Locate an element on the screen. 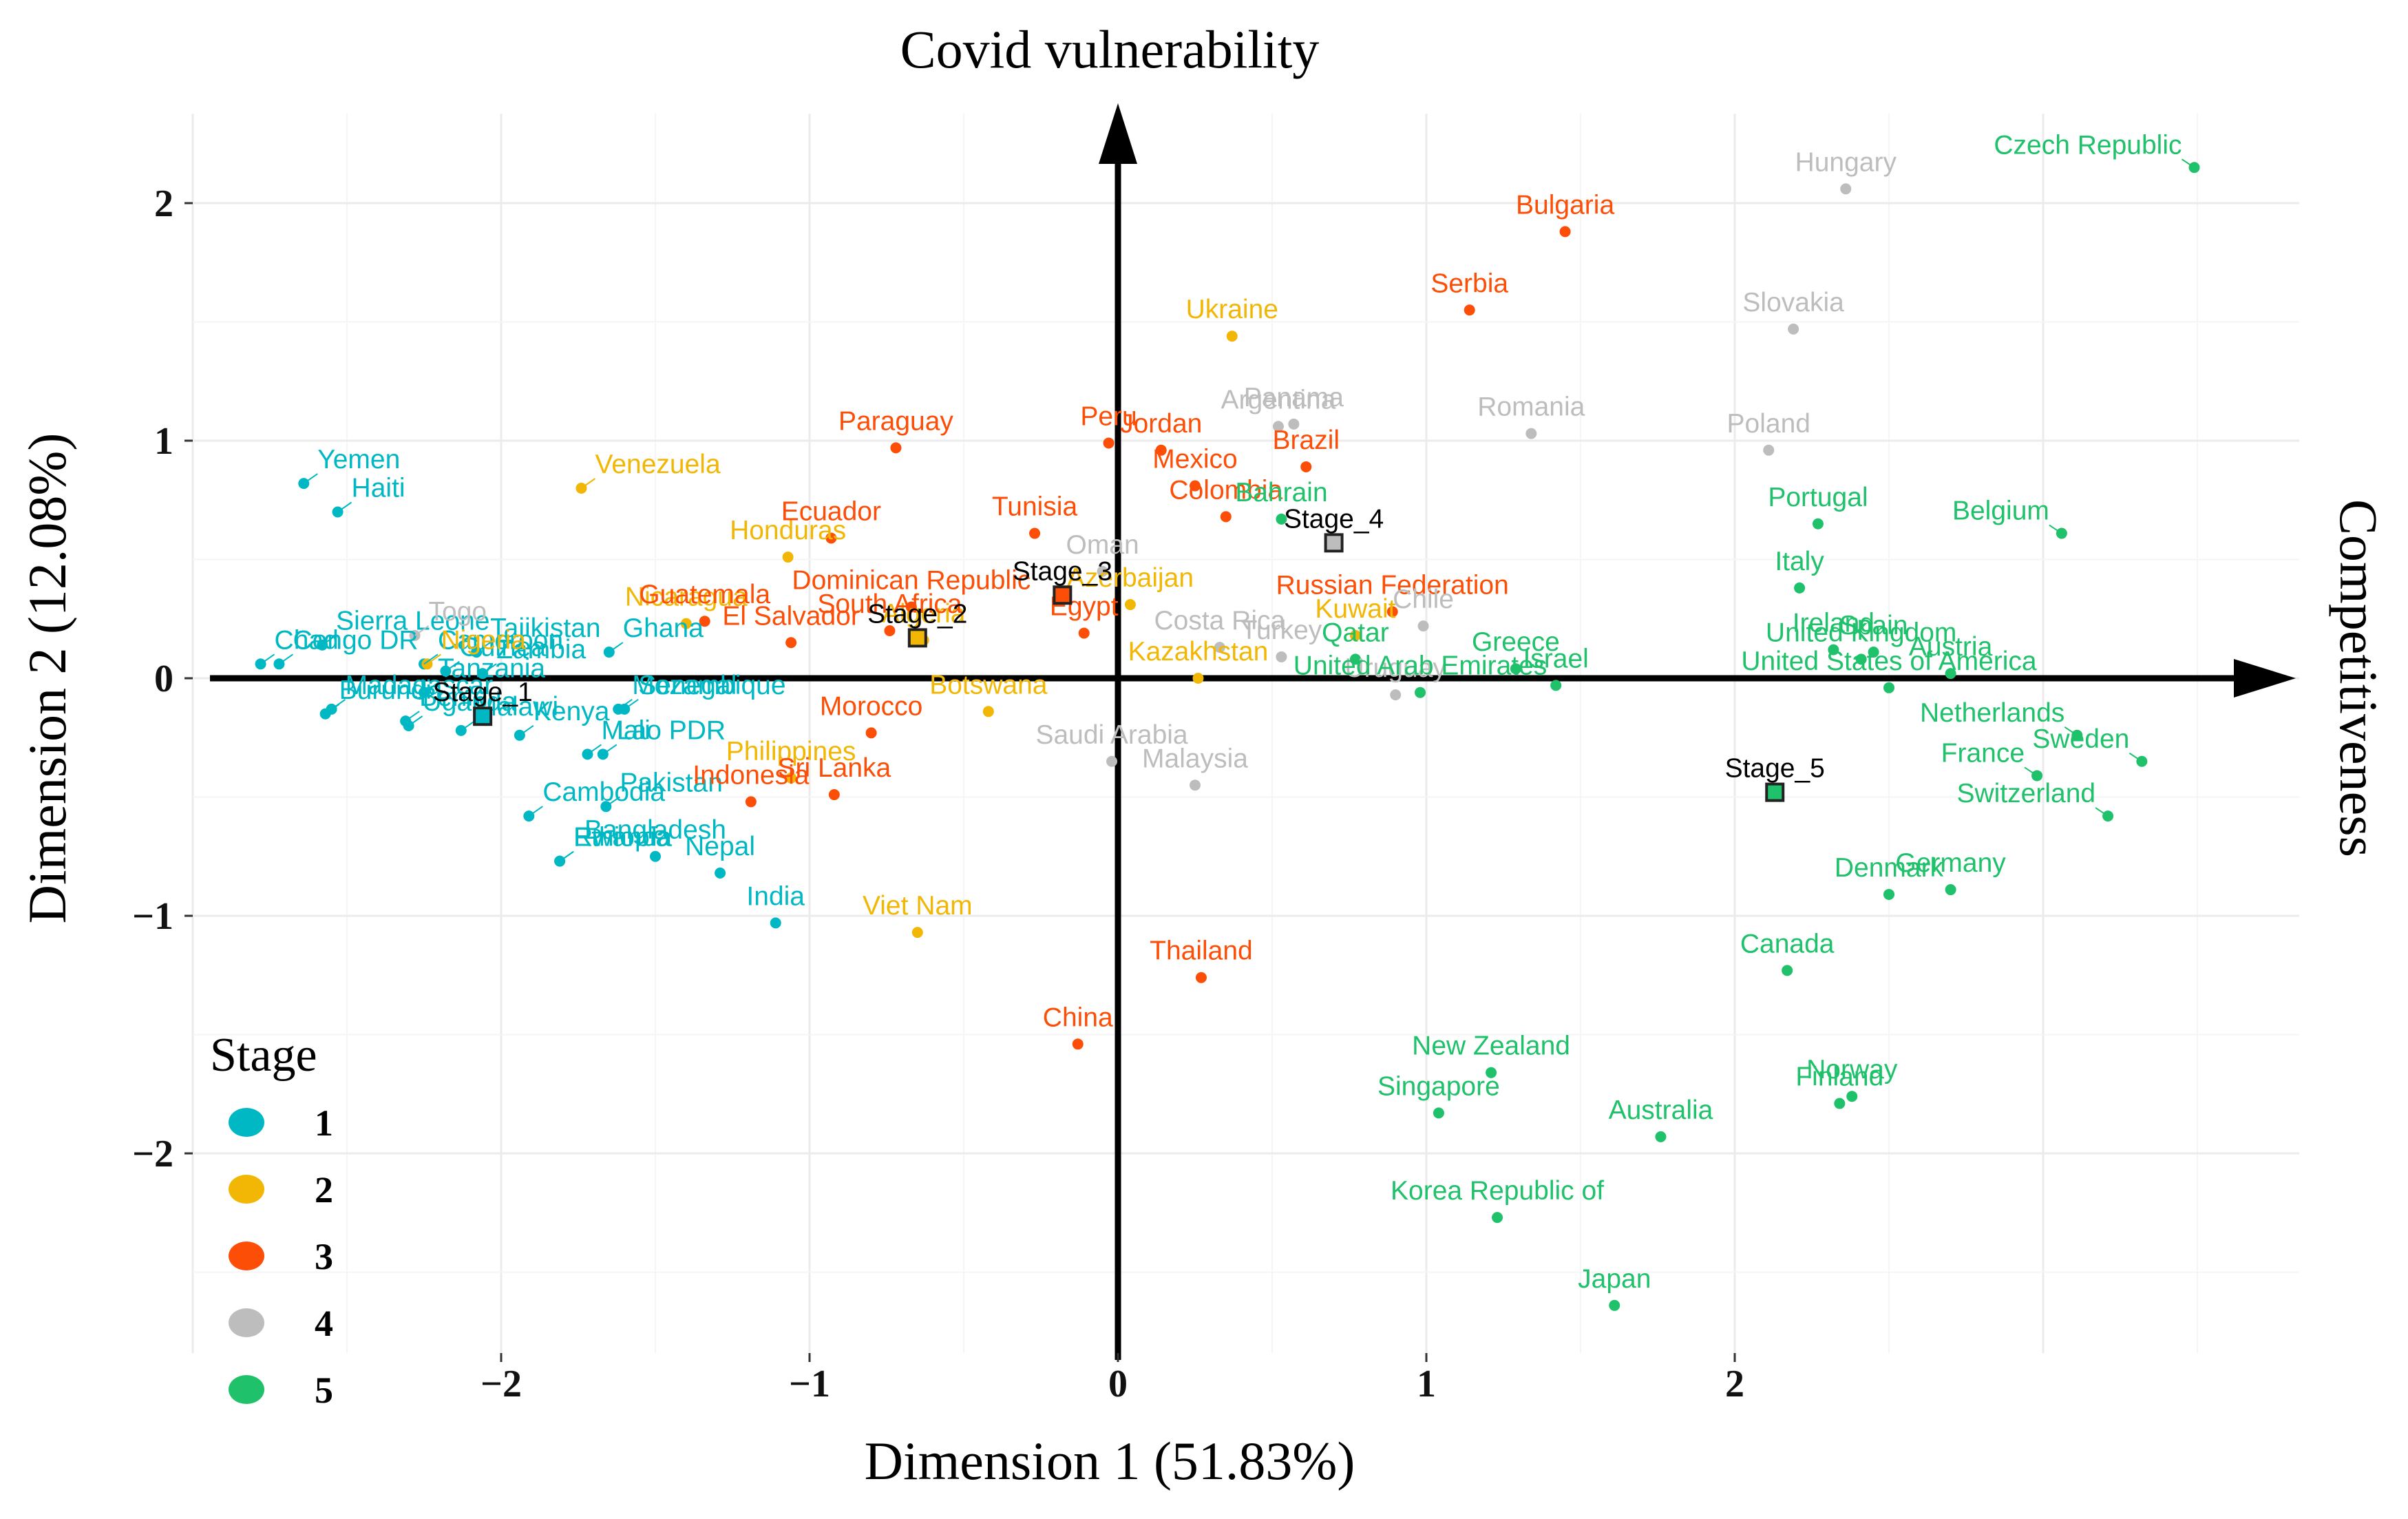  label-belgium: Belgium is located at coordinates (2001, 511).